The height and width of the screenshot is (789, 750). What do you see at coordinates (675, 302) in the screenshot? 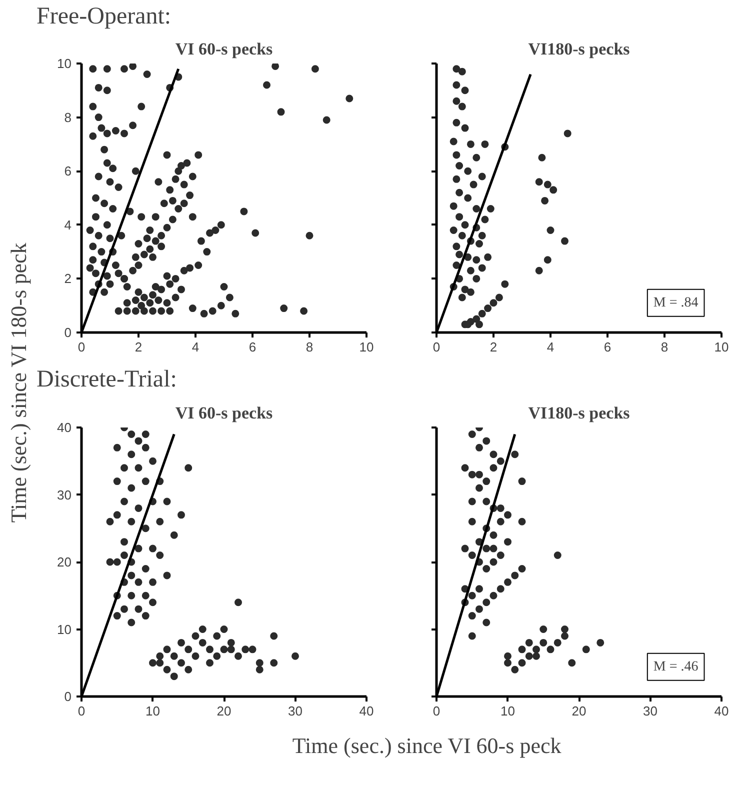
I see `annotation: M = .84` at bounding box center [675, 302].